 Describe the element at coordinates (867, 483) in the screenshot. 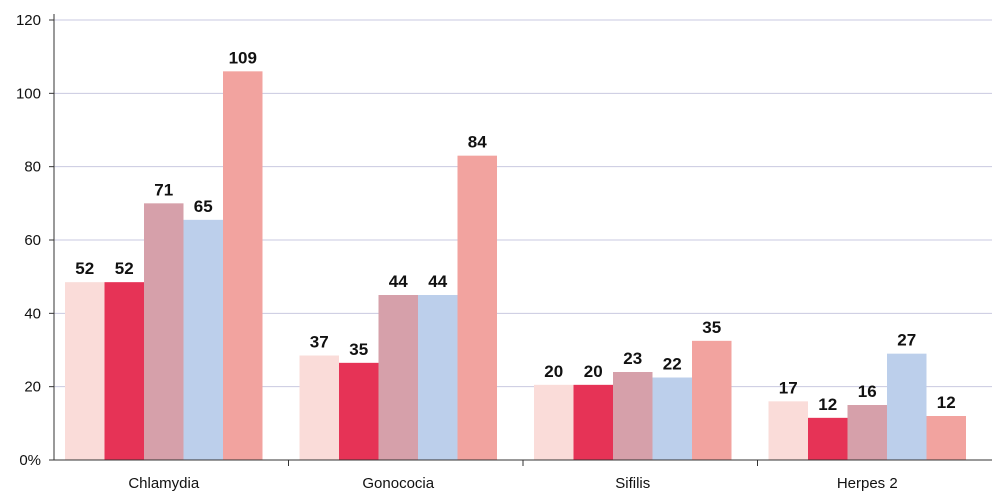

I see `x-category-label: Herpes 2` at that location.